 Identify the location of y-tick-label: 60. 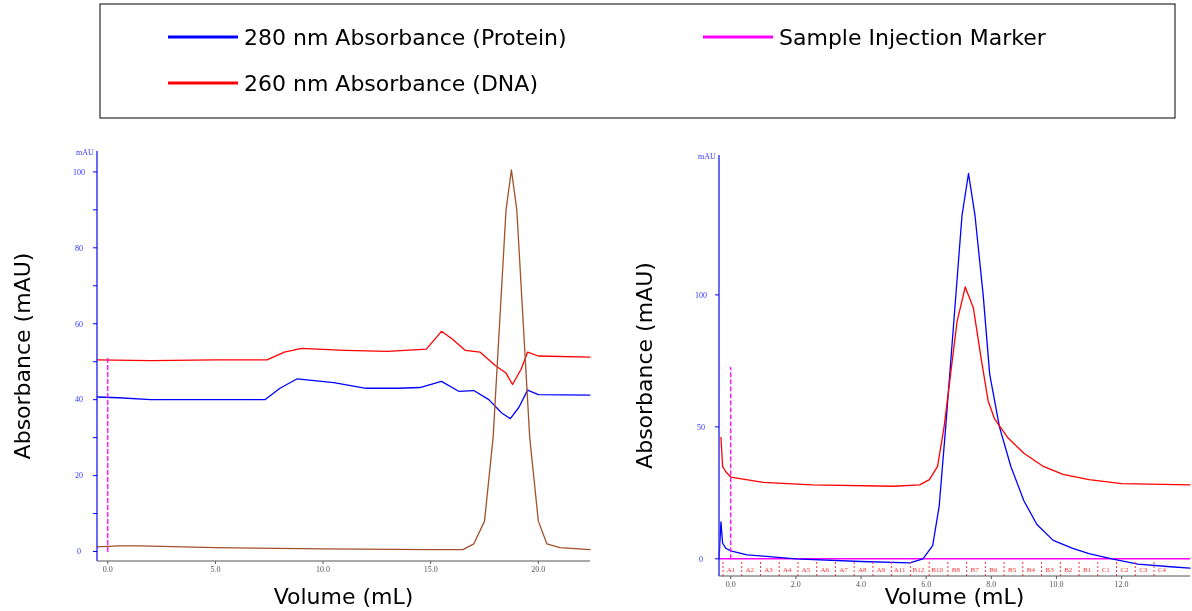
(79, 324).